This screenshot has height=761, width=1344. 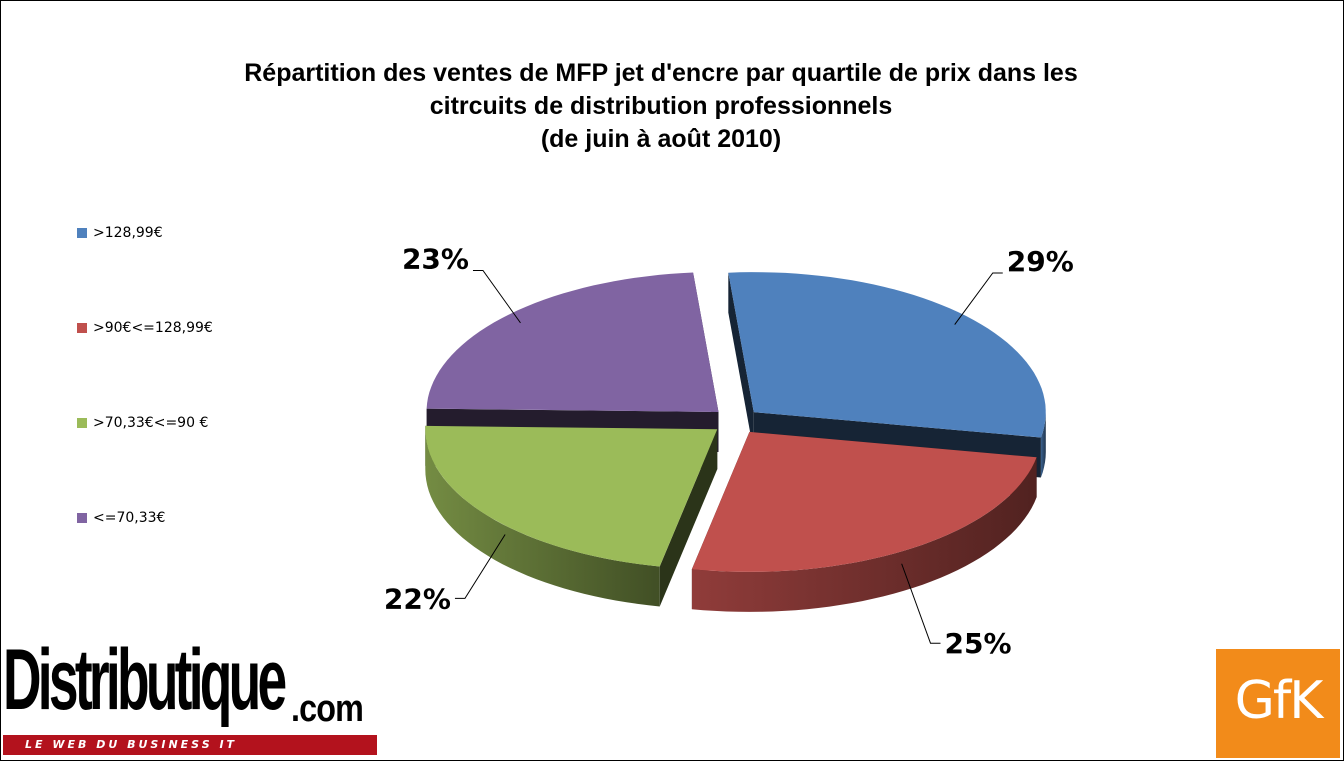 What do you see at coordinates (131, 744) in the screenshot?
I see `distributique-logo-tagline: LE WEB DU BUSINESS IT` at bounding box center [131, 744].